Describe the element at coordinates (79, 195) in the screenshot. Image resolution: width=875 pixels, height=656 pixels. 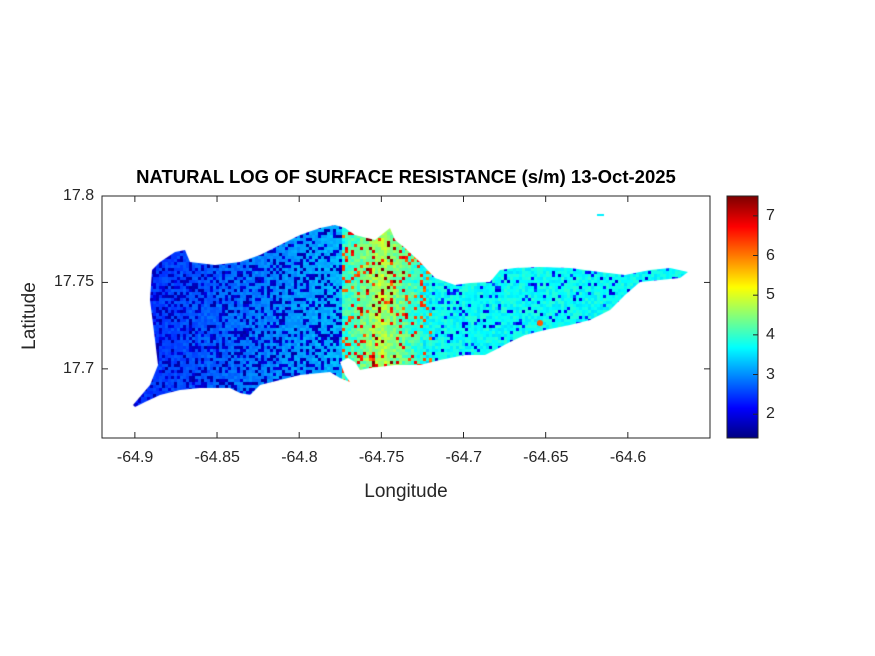
I see `y-tick-label: 17.8` at that location.